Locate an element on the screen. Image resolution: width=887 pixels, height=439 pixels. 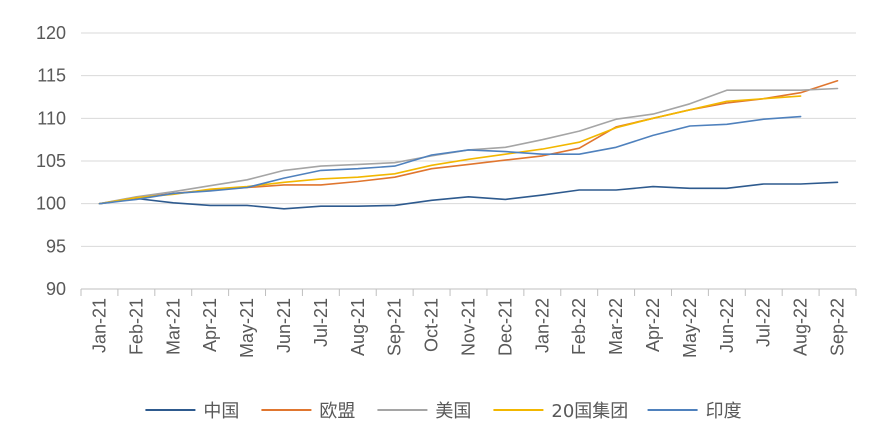
x-tick-label: Jul-22 is located at coordinates (764, 322).